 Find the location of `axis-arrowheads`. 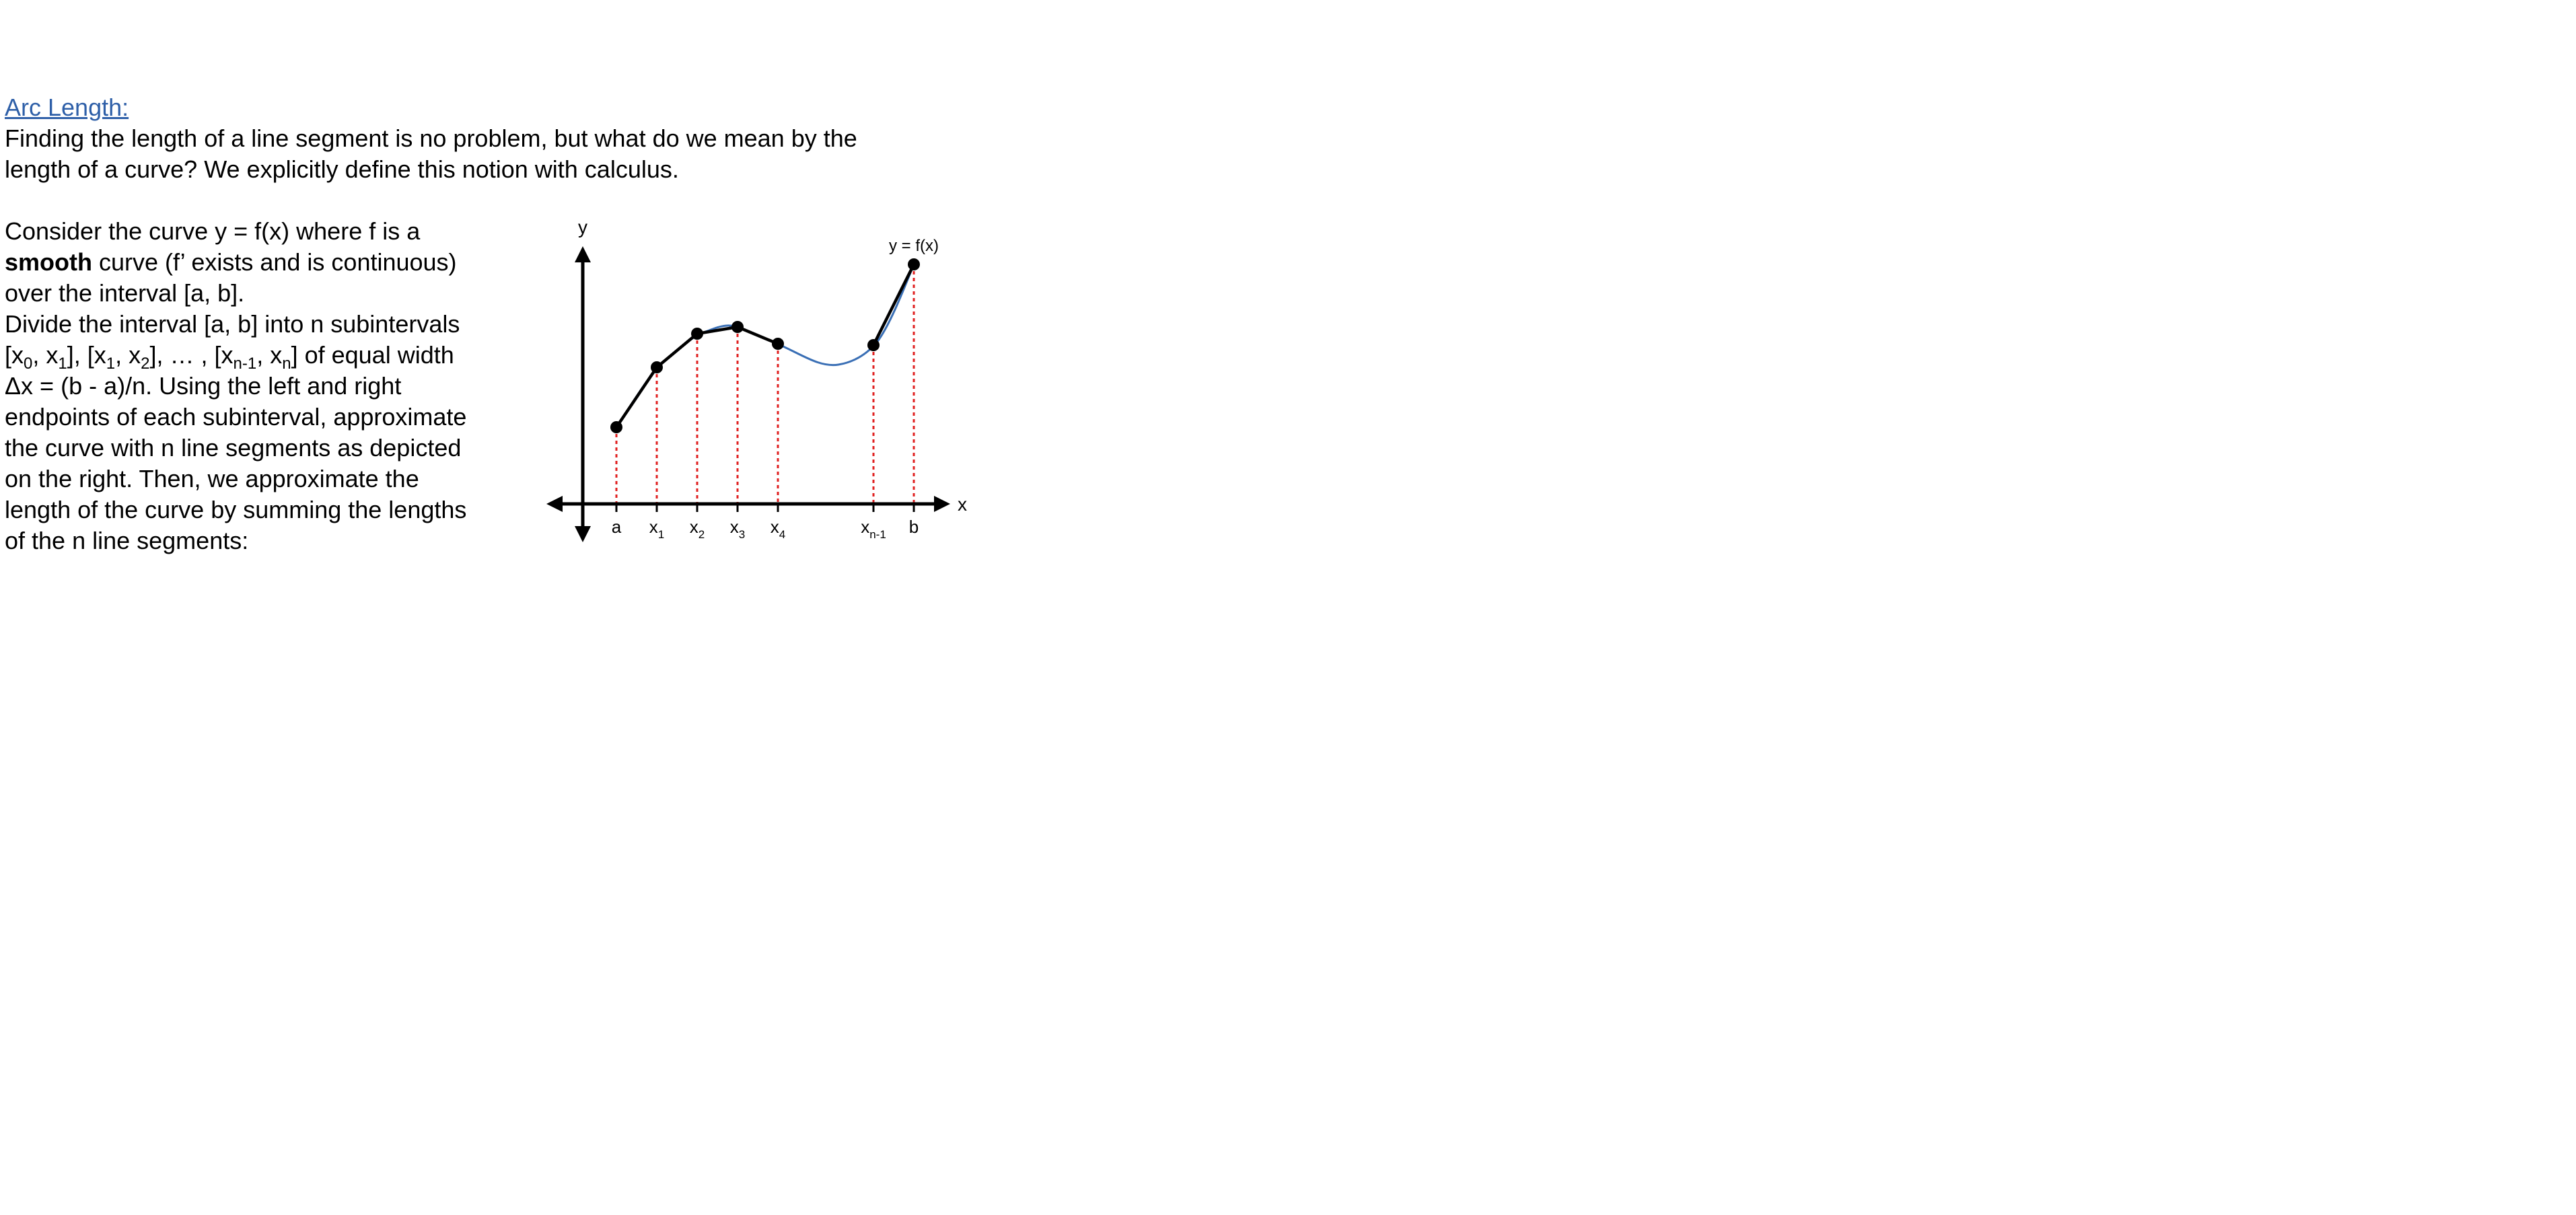

axis-arrowheads is located at coordinates (748, 394).